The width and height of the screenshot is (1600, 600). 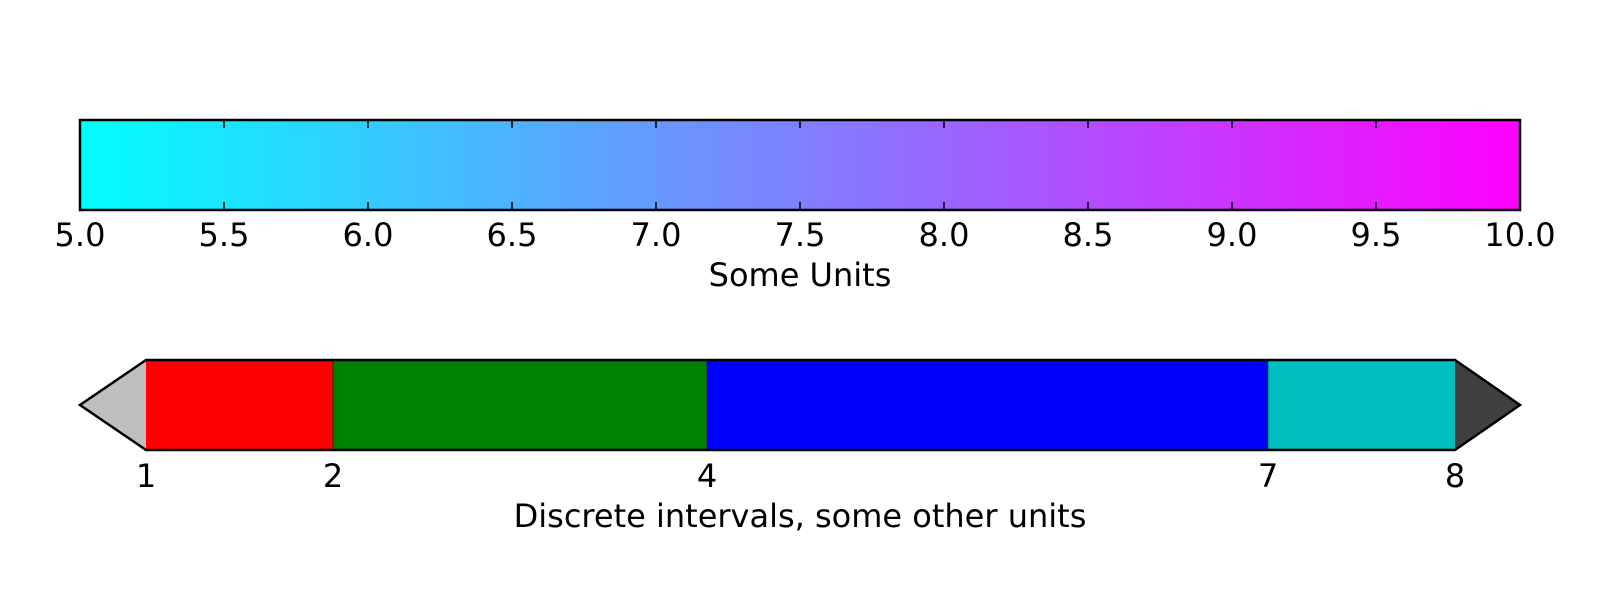 What do you see at coordinates (1268, 476) in the screenshot?
I see `tick-label: 7` at bounding box center [1268, 476].